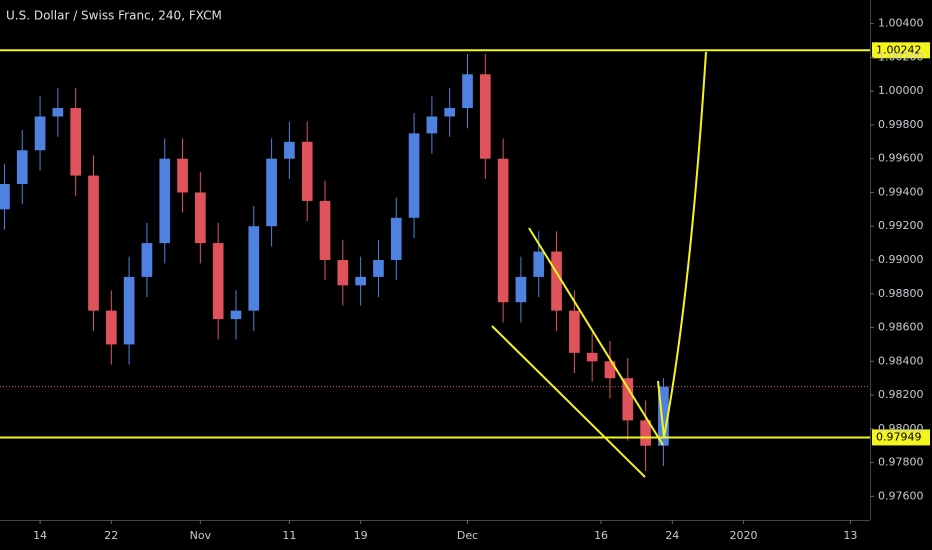 The image size is (932, 550). Describe the element at coordinates (114, 16) in the screenshot. I see `chart-title: U.S. Dollar / Swiss Franc, 240, FXCM` at that location.